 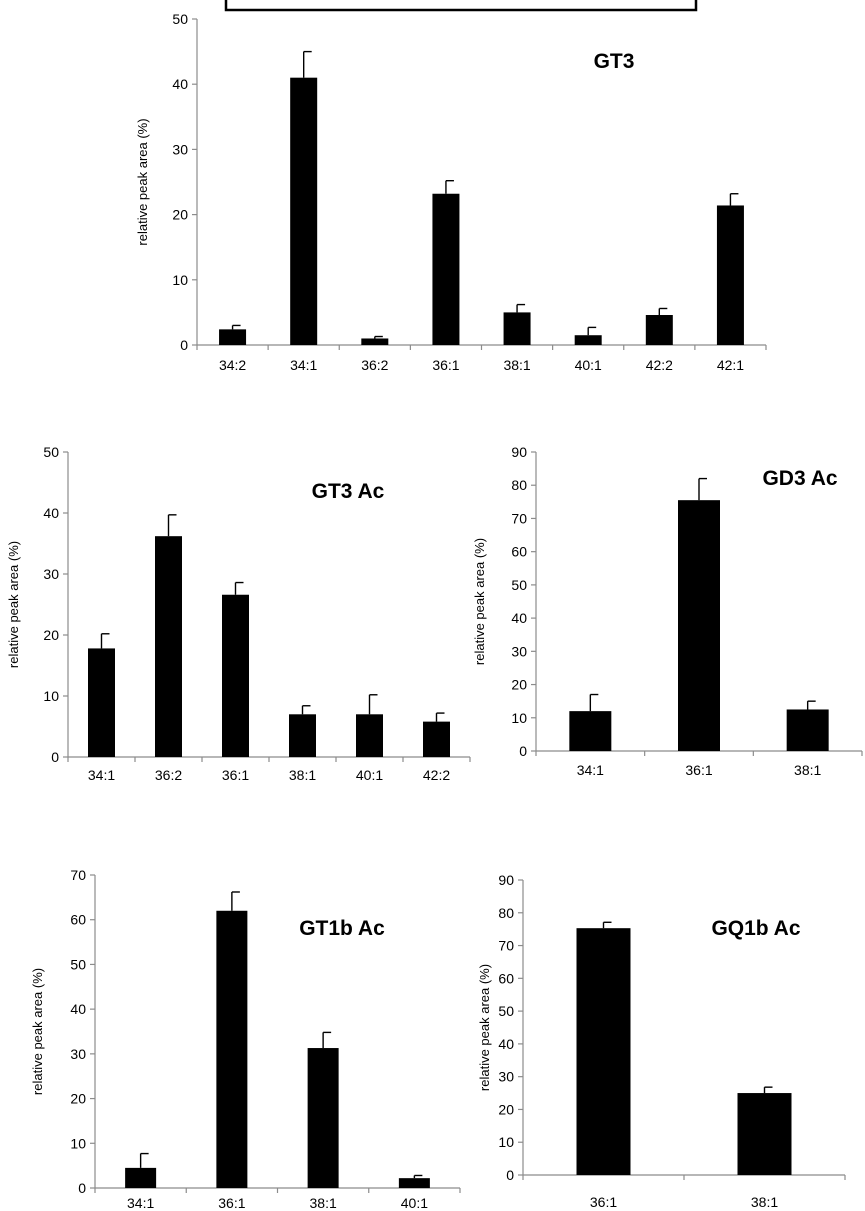 What do you see at coordinates (755, 928) in the screenshot?
I see `chart-title: GQ1b Ac` at bounding box center [755, 928].